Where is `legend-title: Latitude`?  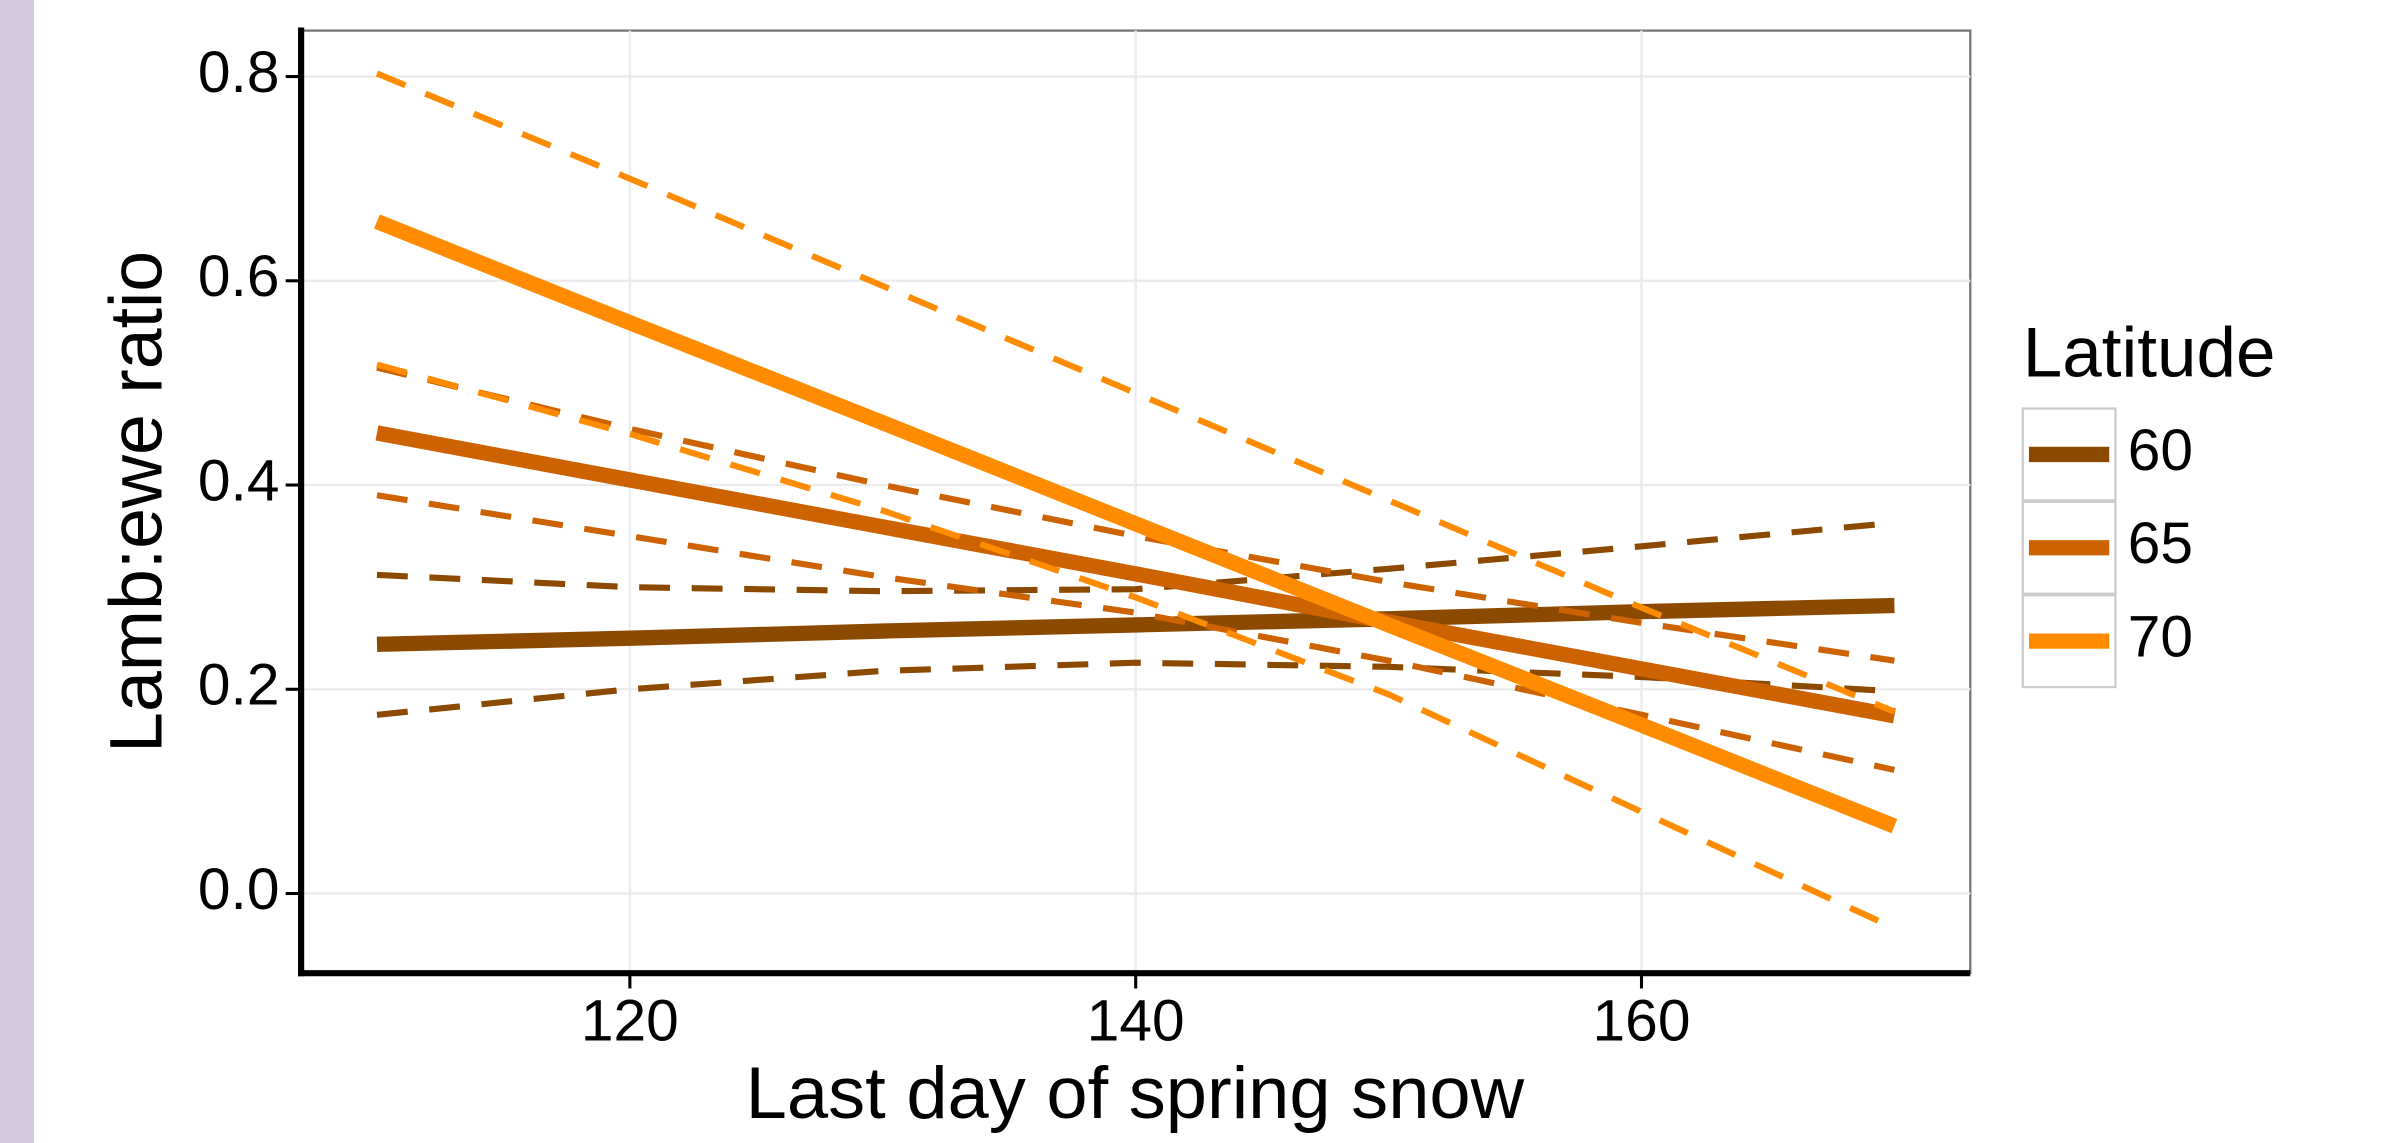
legend-title: Latitude is located at coordinates (2149, 352).